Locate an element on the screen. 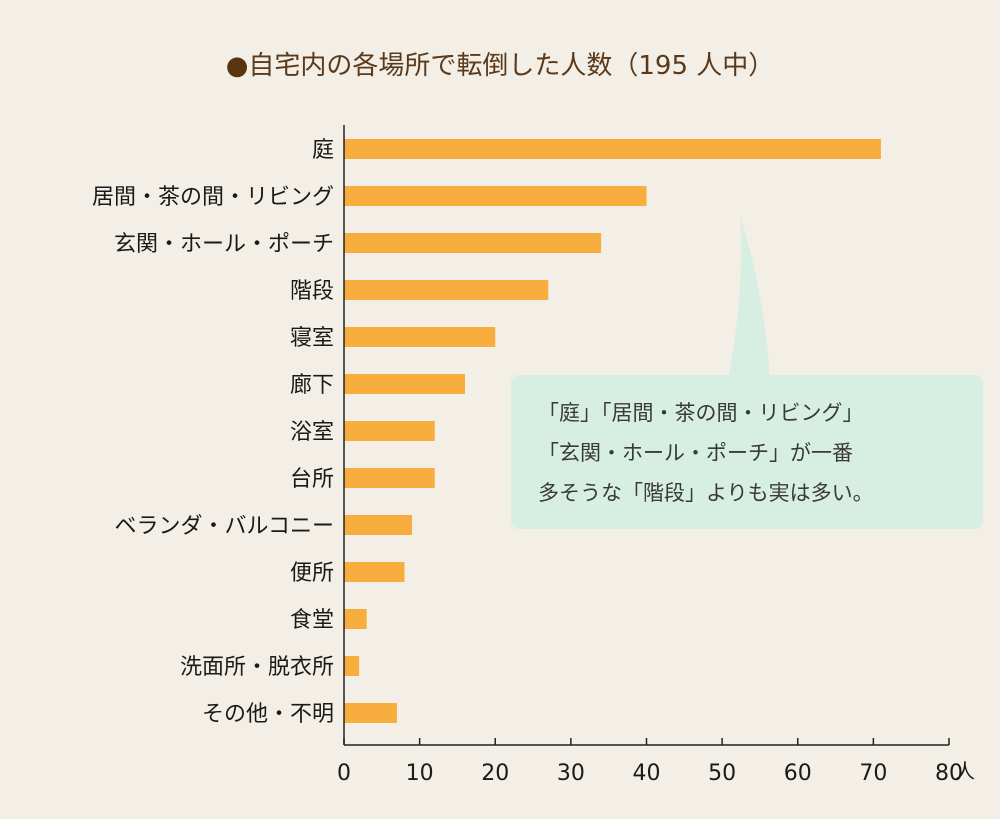 The width and height of the screenshot is (1000, 819). callout-line-0: 「庭」「居間・茶の間・リビング」 is located at coordinates (701, 413).